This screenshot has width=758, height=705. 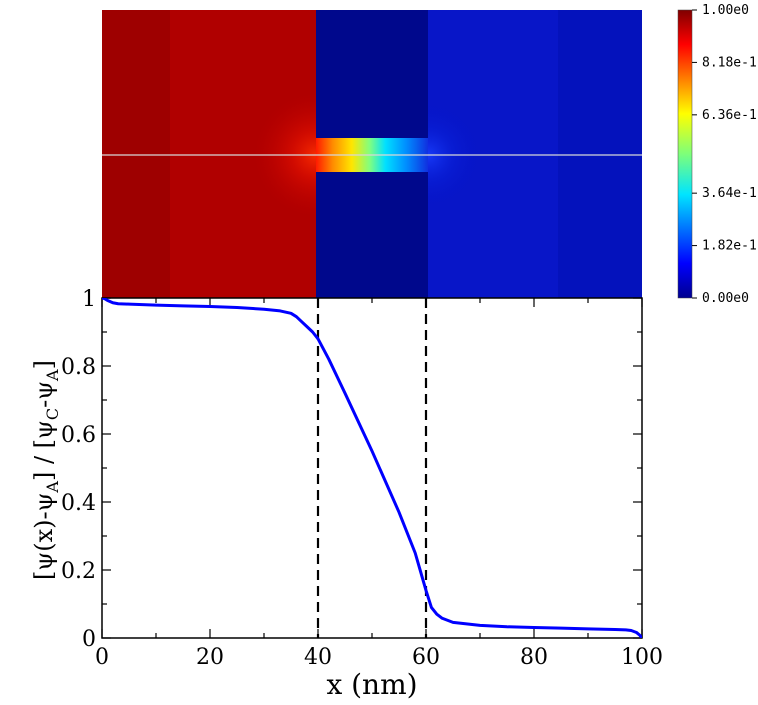 What do you see at coordinates (372, 235) in the screenshot?
I see `map-lower-block` at bounding box center [372, 235].